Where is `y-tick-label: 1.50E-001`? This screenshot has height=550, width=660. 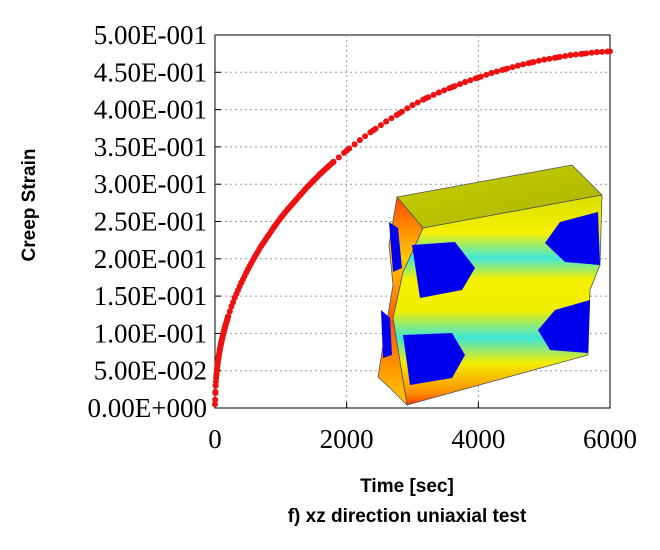
y-tick-label: 1.50E-001 is located at coordinates (150, 296).